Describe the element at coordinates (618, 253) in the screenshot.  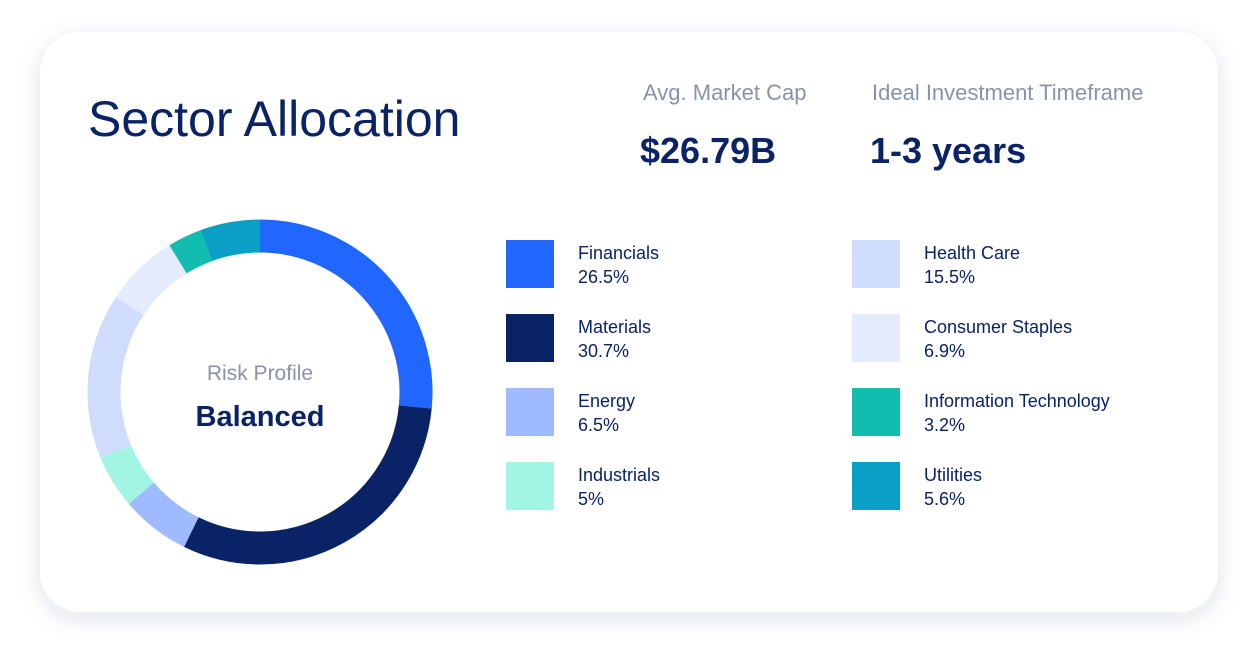
I see `legend-label: Financials` at that location.